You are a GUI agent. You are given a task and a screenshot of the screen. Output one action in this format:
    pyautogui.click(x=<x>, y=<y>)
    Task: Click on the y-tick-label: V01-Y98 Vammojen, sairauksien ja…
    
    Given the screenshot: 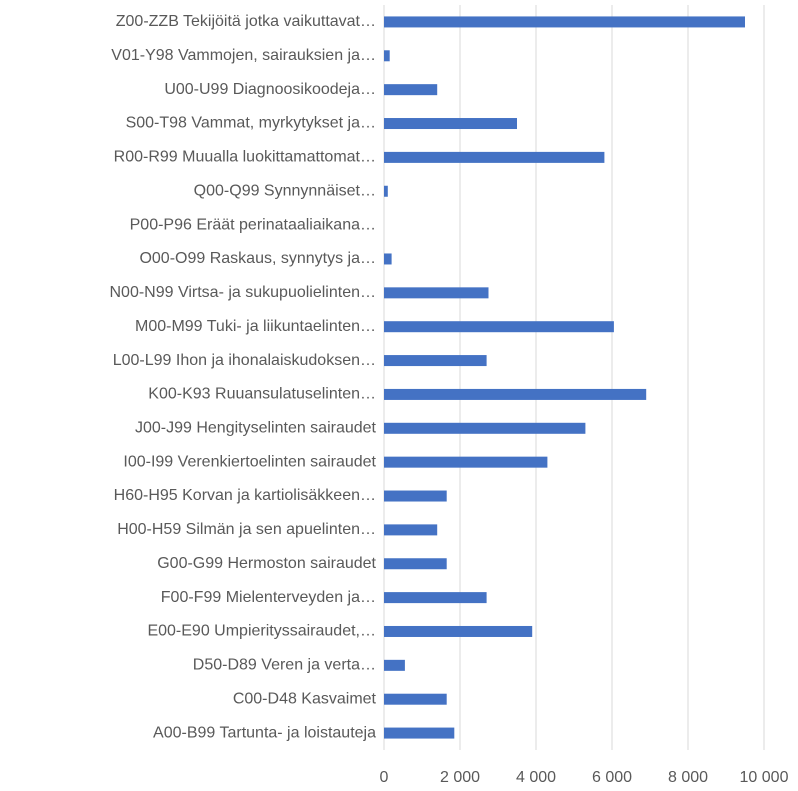 What is the action you would take?
    pyautogui.click(x=243, y=55)
    